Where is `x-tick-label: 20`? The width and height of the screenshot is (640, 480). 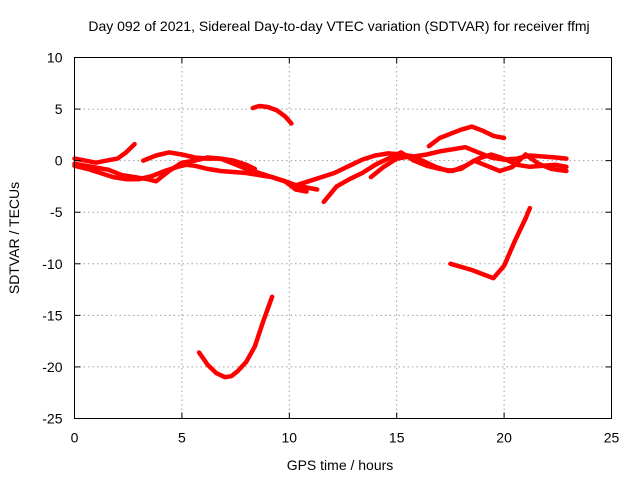 x-tick-label: 20 is located at coordinates (504, 438).